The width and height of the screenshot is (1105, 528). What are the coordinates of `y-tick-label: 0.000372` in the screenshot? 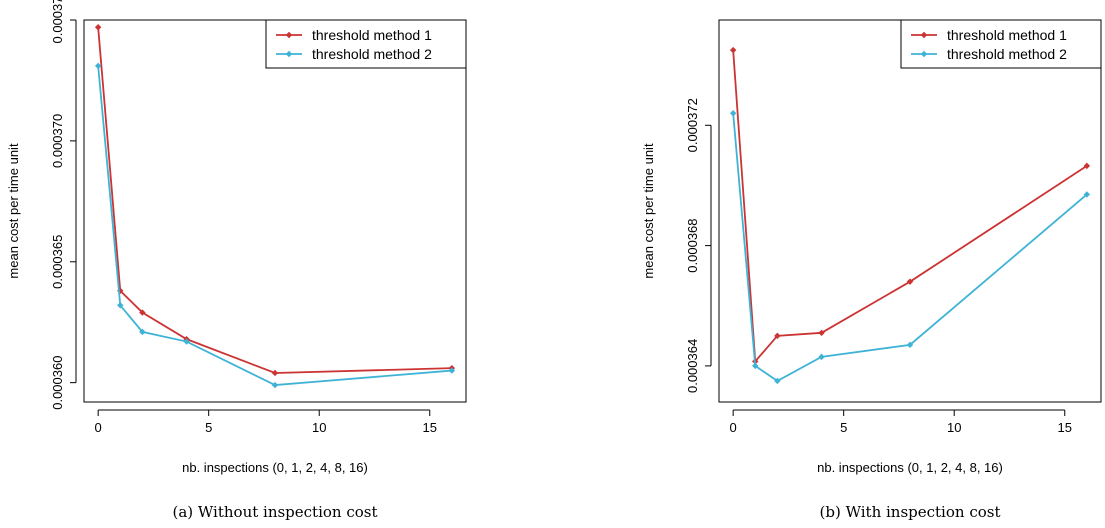 It's located at (692, 125).